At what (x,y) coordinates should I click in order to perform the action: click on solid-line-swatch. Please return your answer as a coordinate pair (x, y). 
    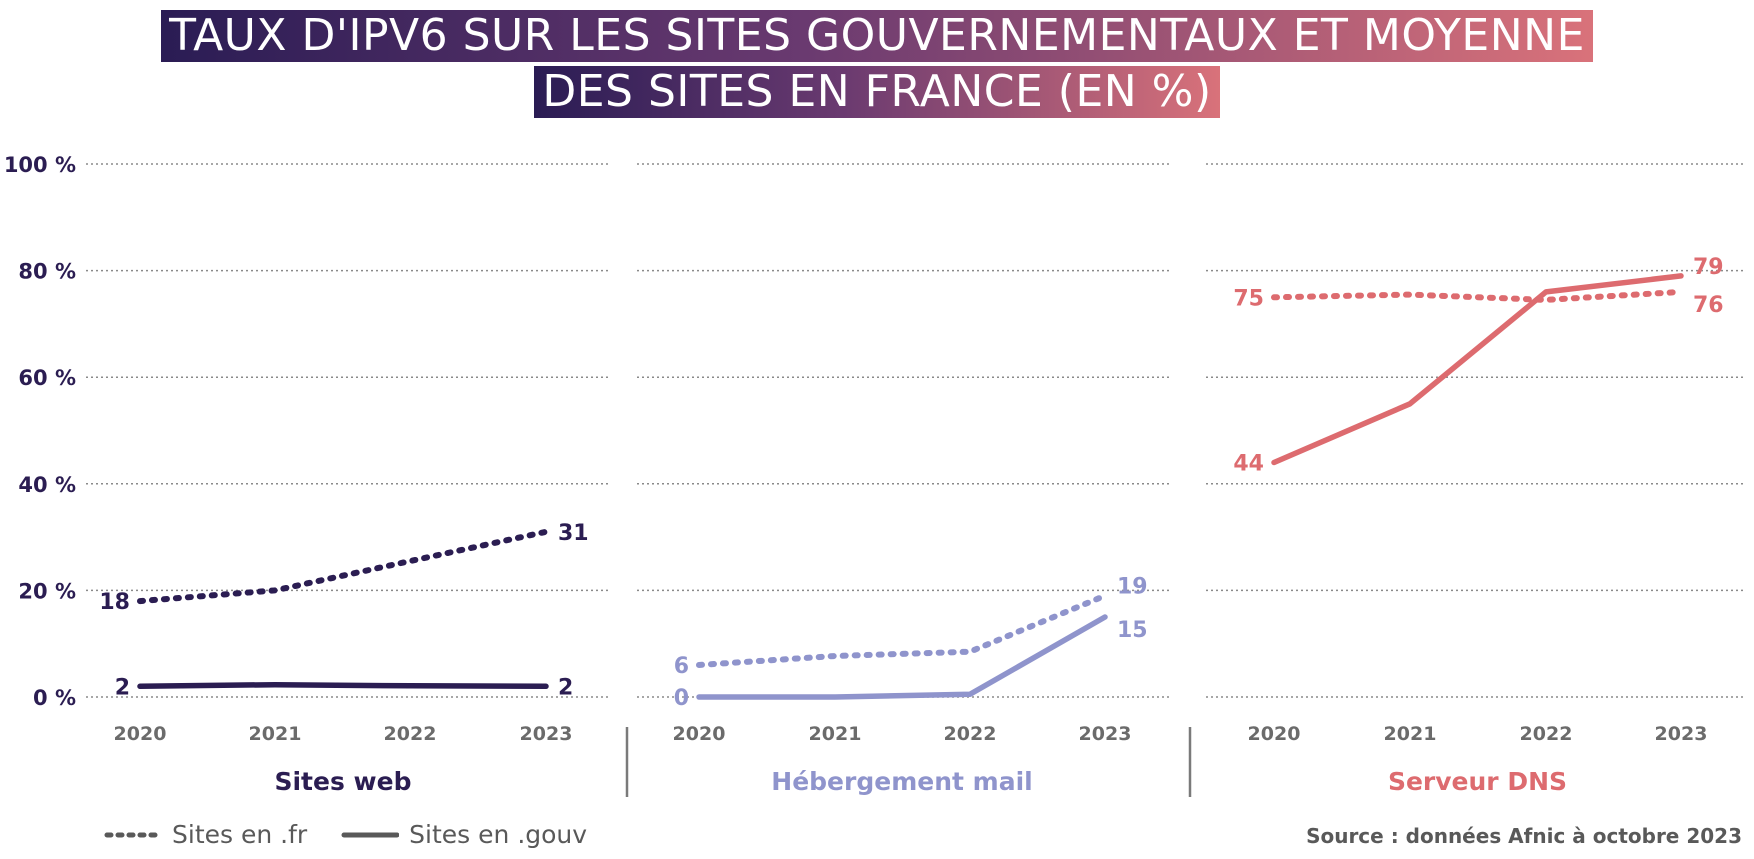
    Looking at the image, I should click on (370, 834).